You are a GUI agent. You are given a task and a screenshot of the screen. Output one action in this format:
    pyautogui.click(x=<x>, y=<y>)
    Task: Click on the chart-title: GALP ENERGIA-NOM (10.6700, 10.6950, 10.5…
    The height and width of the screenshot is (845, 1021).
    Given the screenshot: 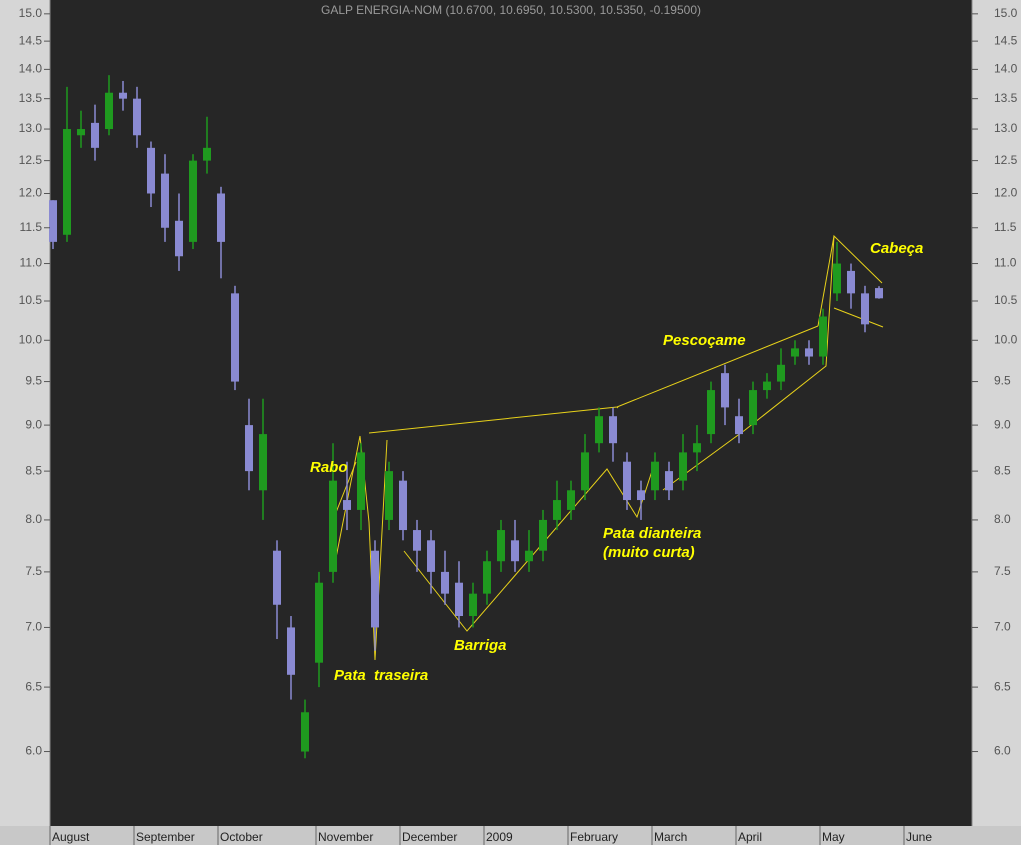 What is the action you would take?
    pyautogui.click(x=511, y=10)
    